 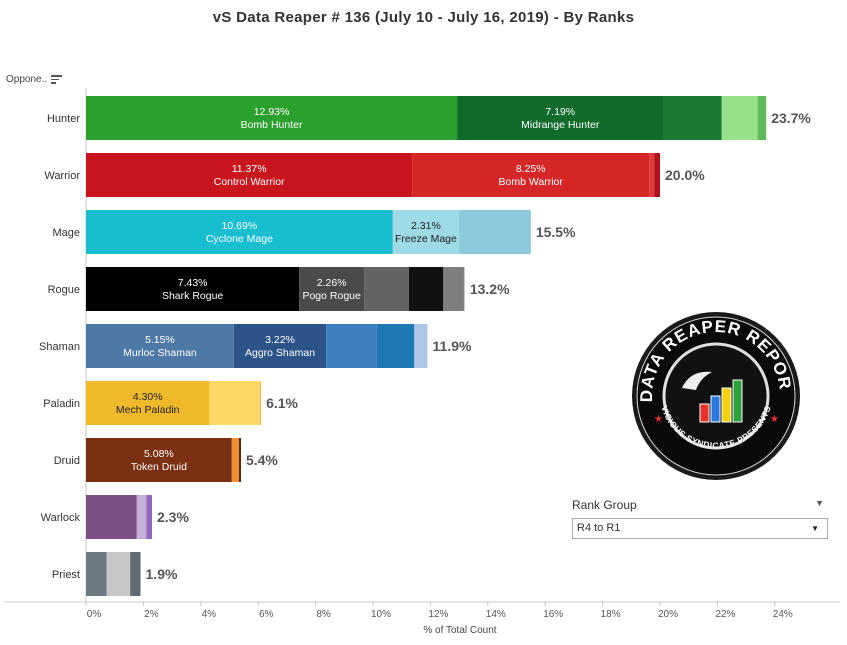 I want to click on scythe-icon, so click(x=697, y=380).